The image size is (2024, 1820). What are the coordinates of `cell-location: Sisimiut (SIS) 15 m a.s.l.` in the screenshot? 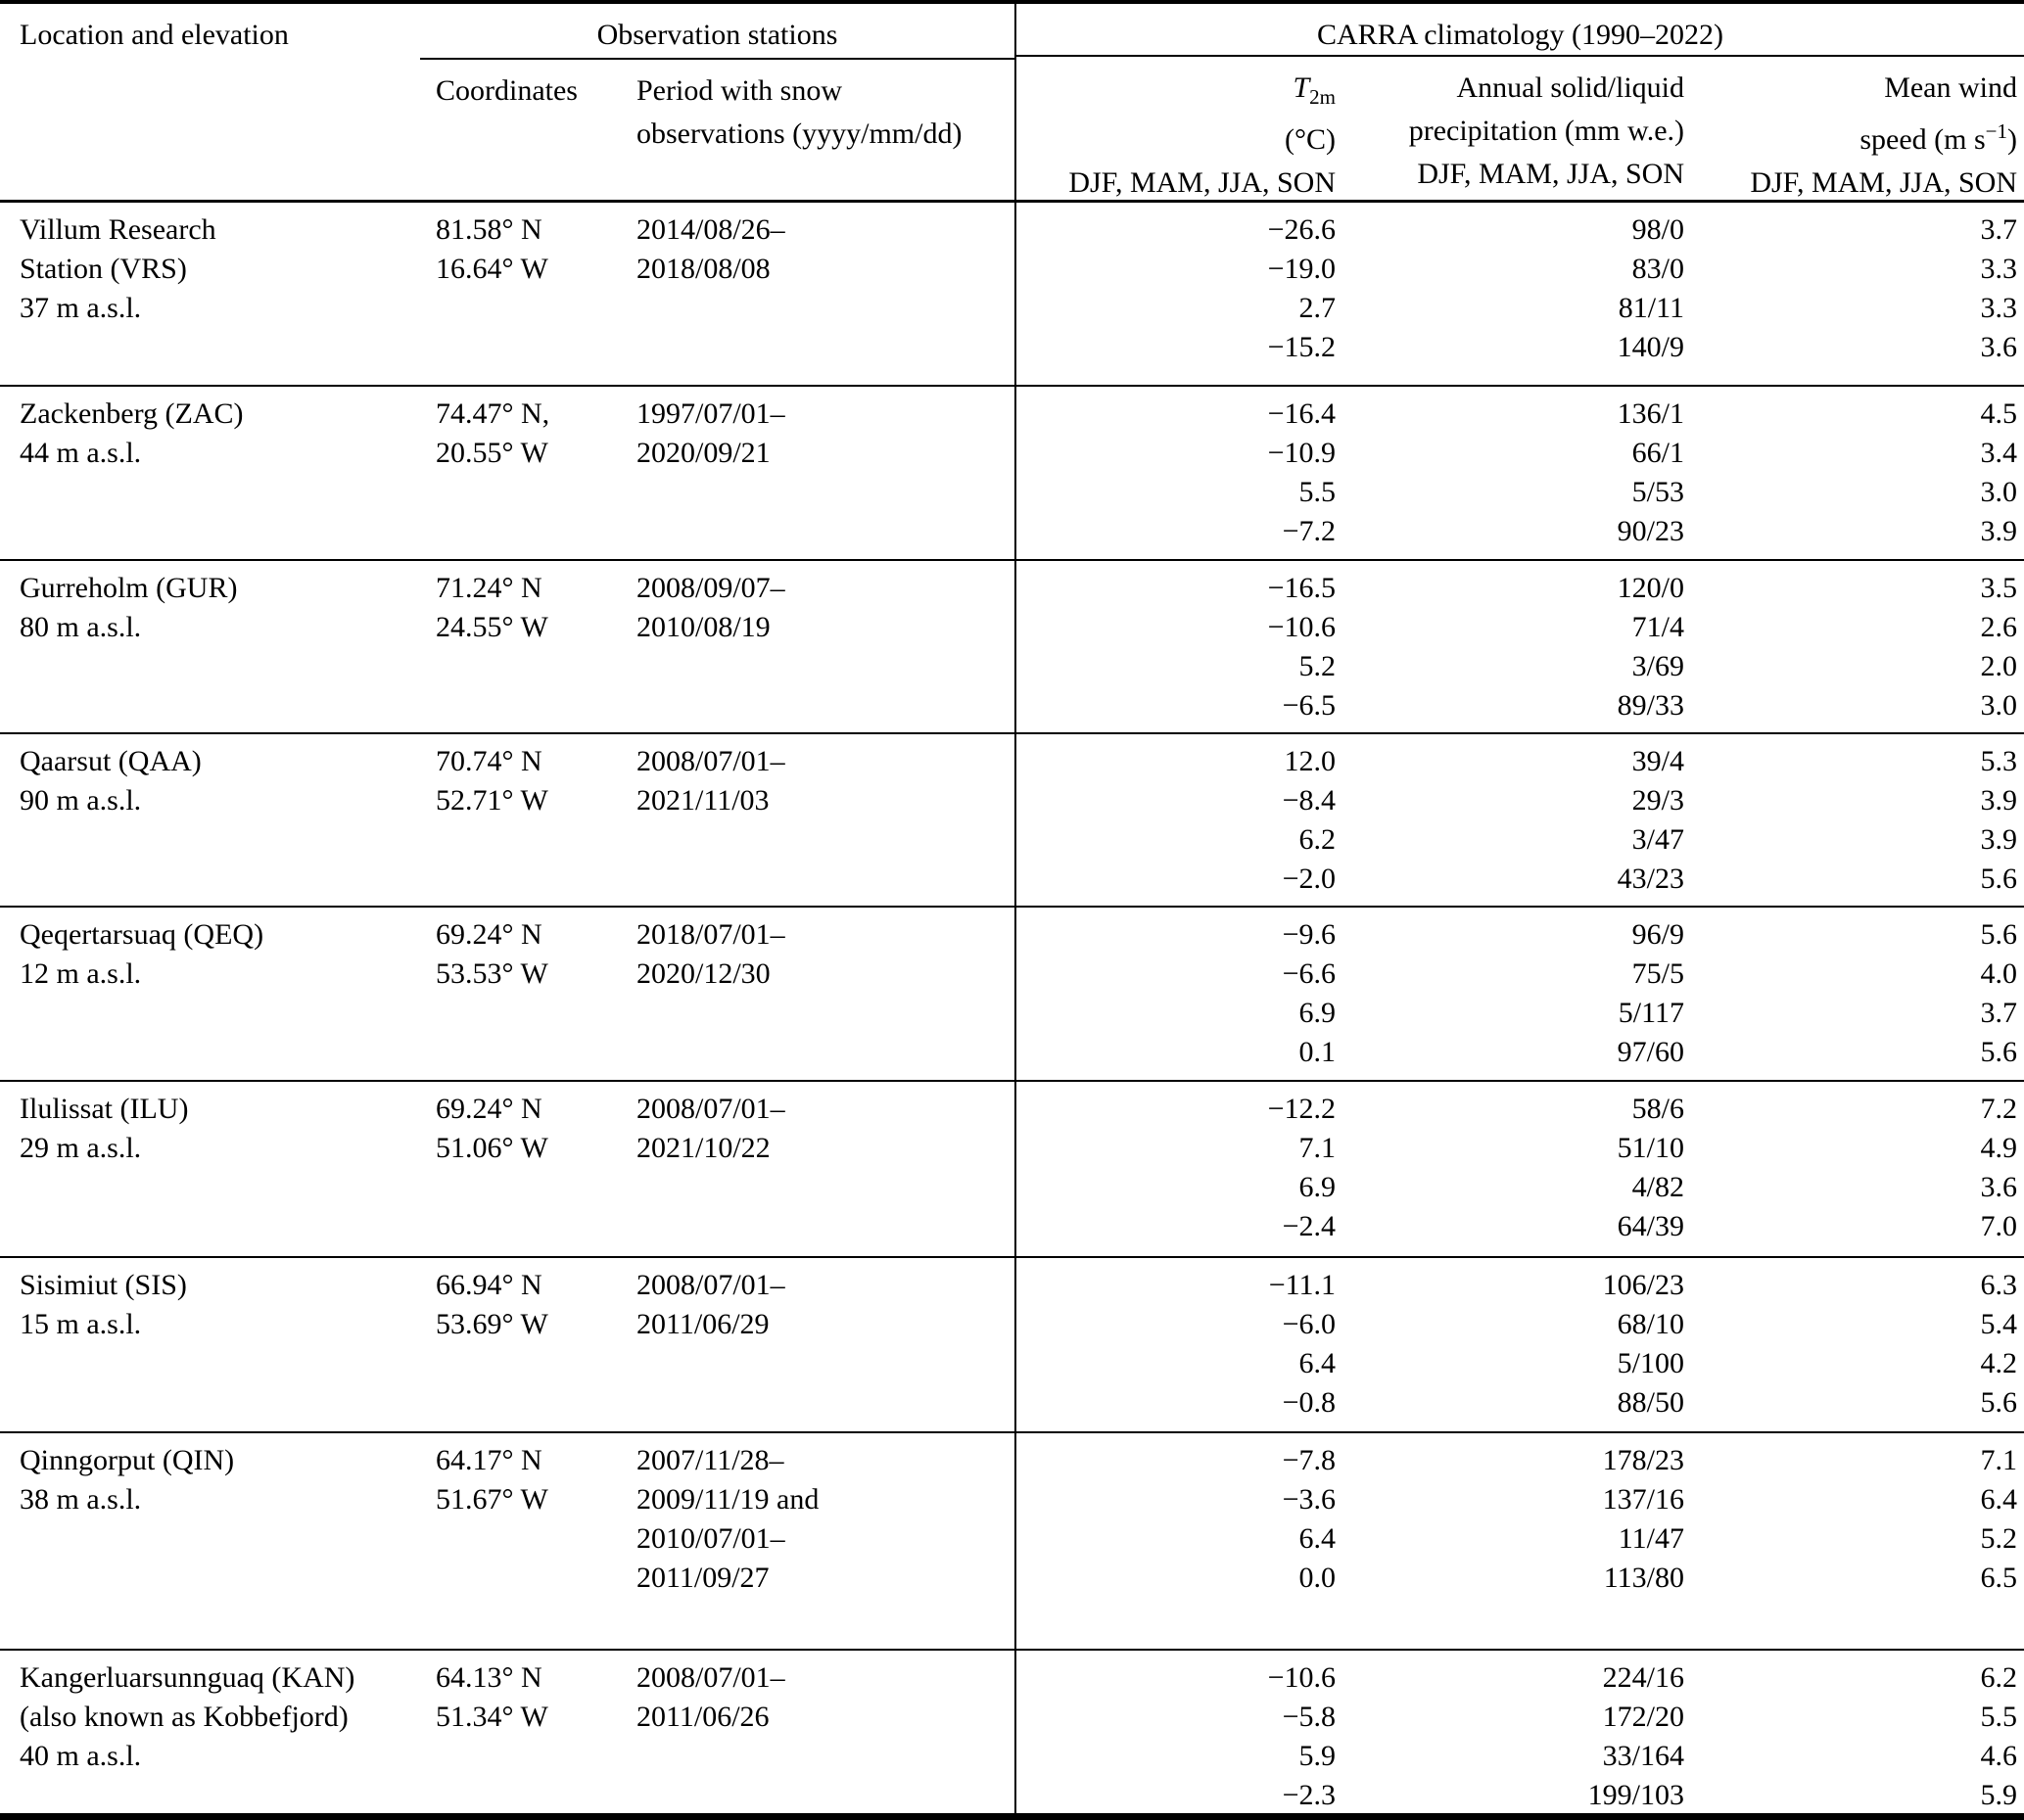 It's located at (103, 1304).